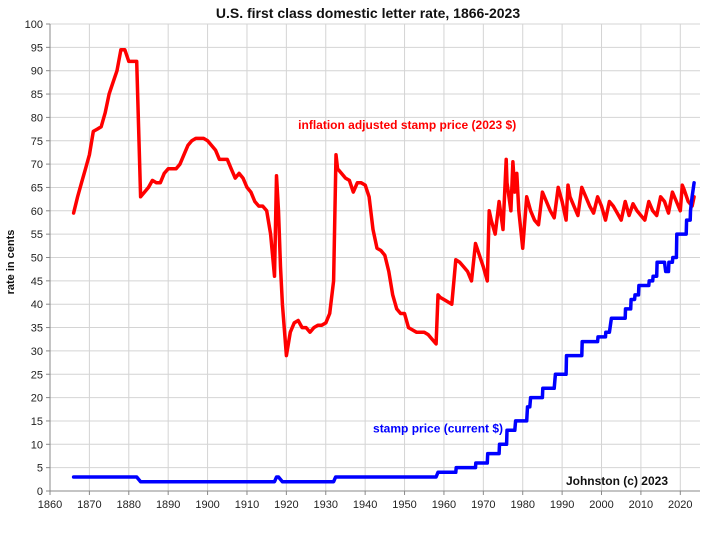 Image resolution: width=720 pixels, height=538 pixels. I want to click on series-label-inflation-adjusted: inflation adjusted stamp price (2023 $), so click(407, 125).